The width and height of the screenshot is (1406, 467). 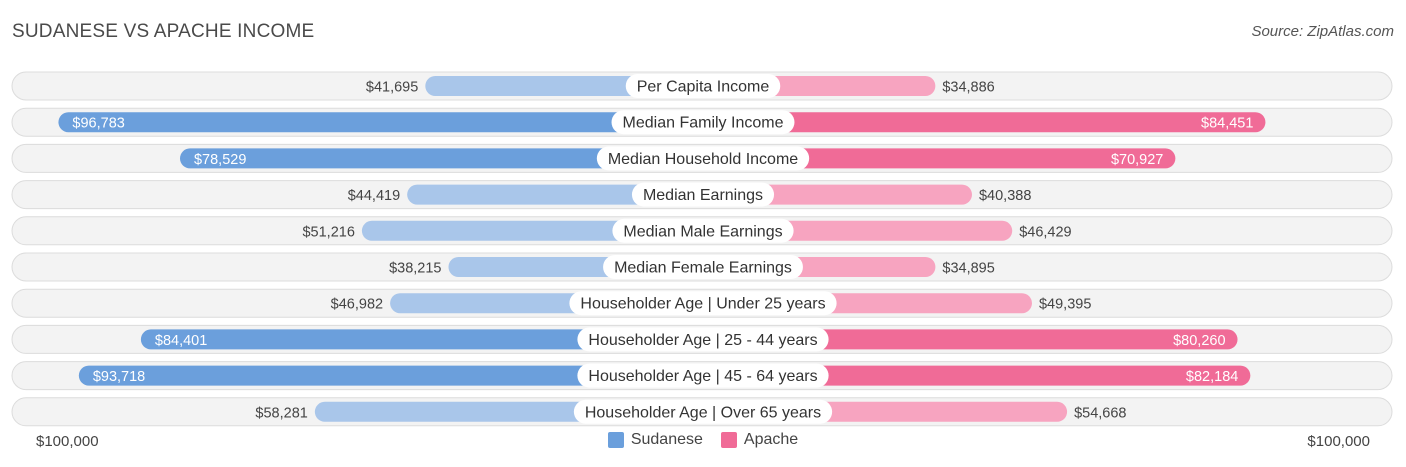 I want to click on value-label-sudanese: $93,718, so click(x=119, y=377).